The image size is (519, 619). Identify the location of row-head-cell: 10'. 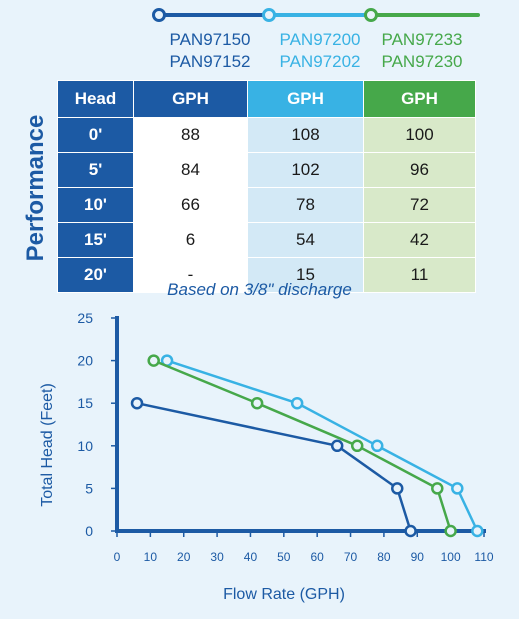
(95, 205).